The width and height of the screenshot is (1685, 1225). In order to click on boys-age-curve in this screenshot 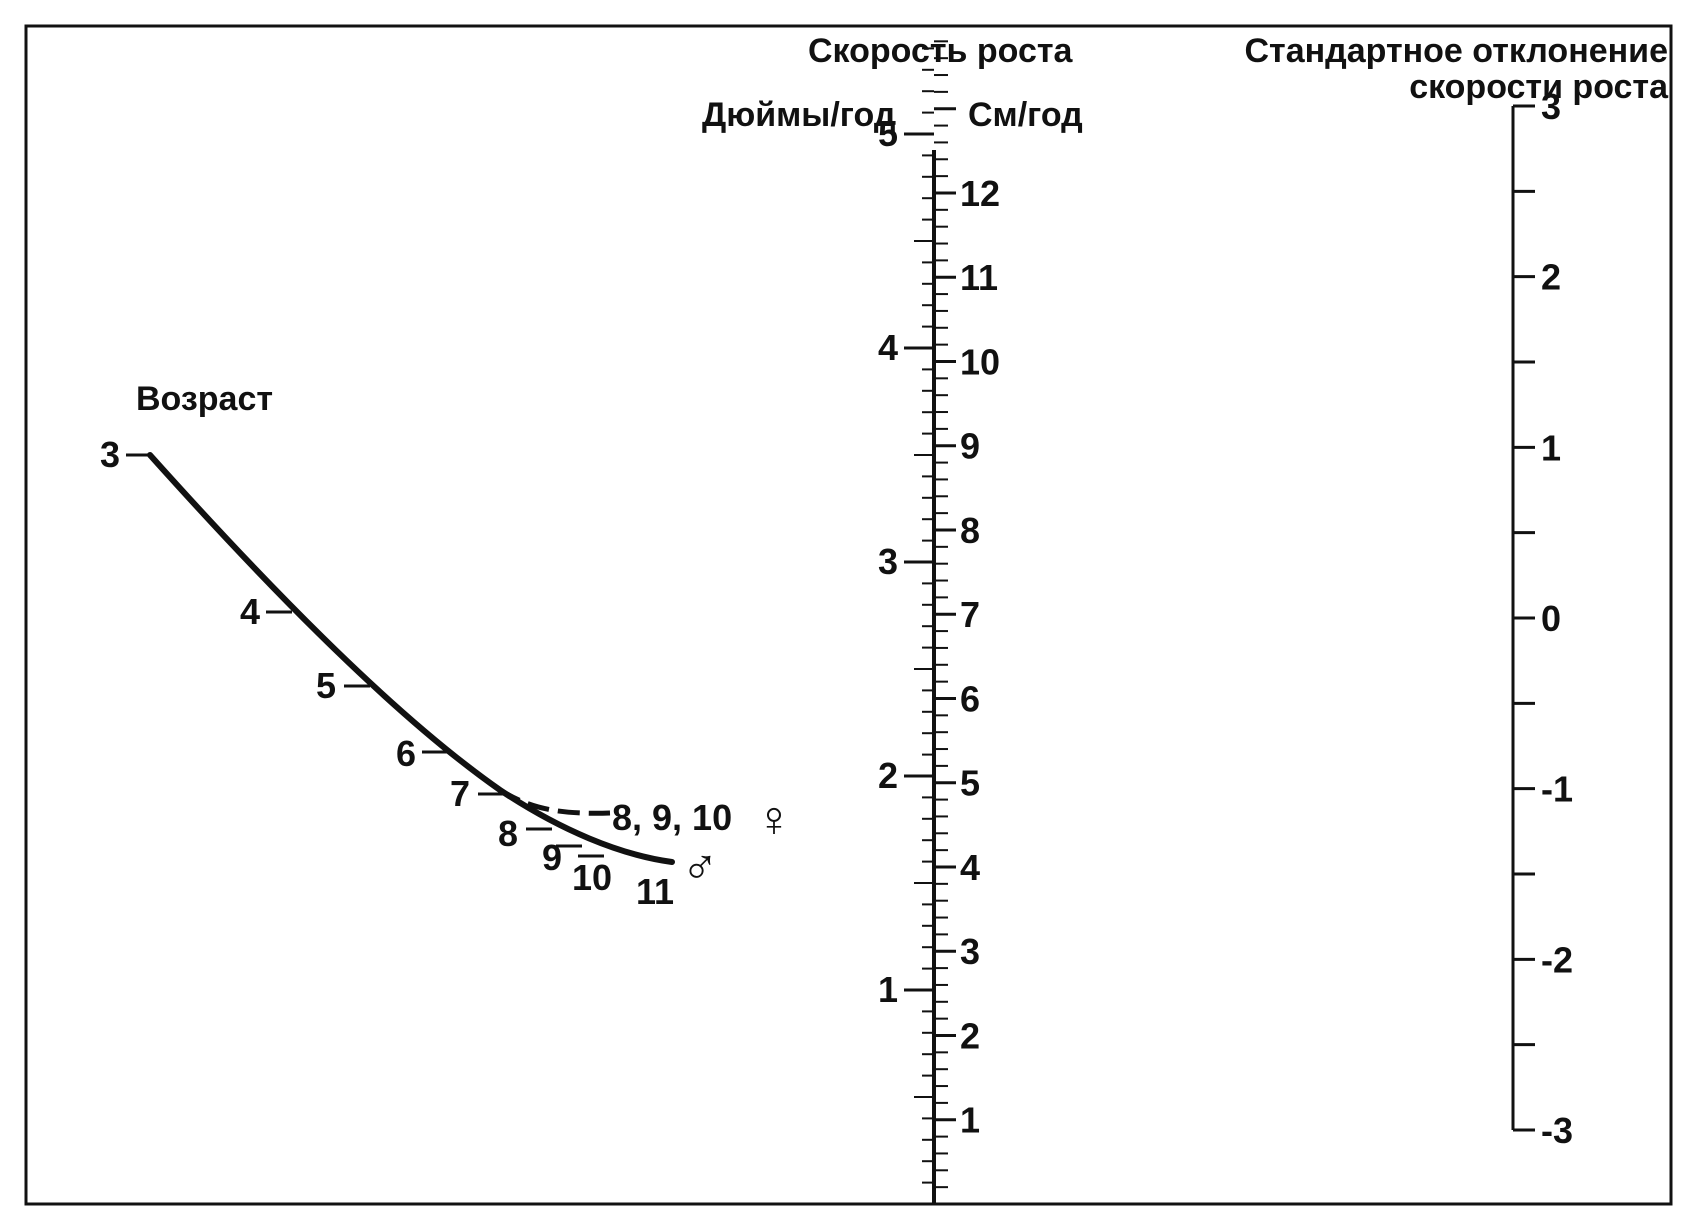, I will do `click(411, 658)`.